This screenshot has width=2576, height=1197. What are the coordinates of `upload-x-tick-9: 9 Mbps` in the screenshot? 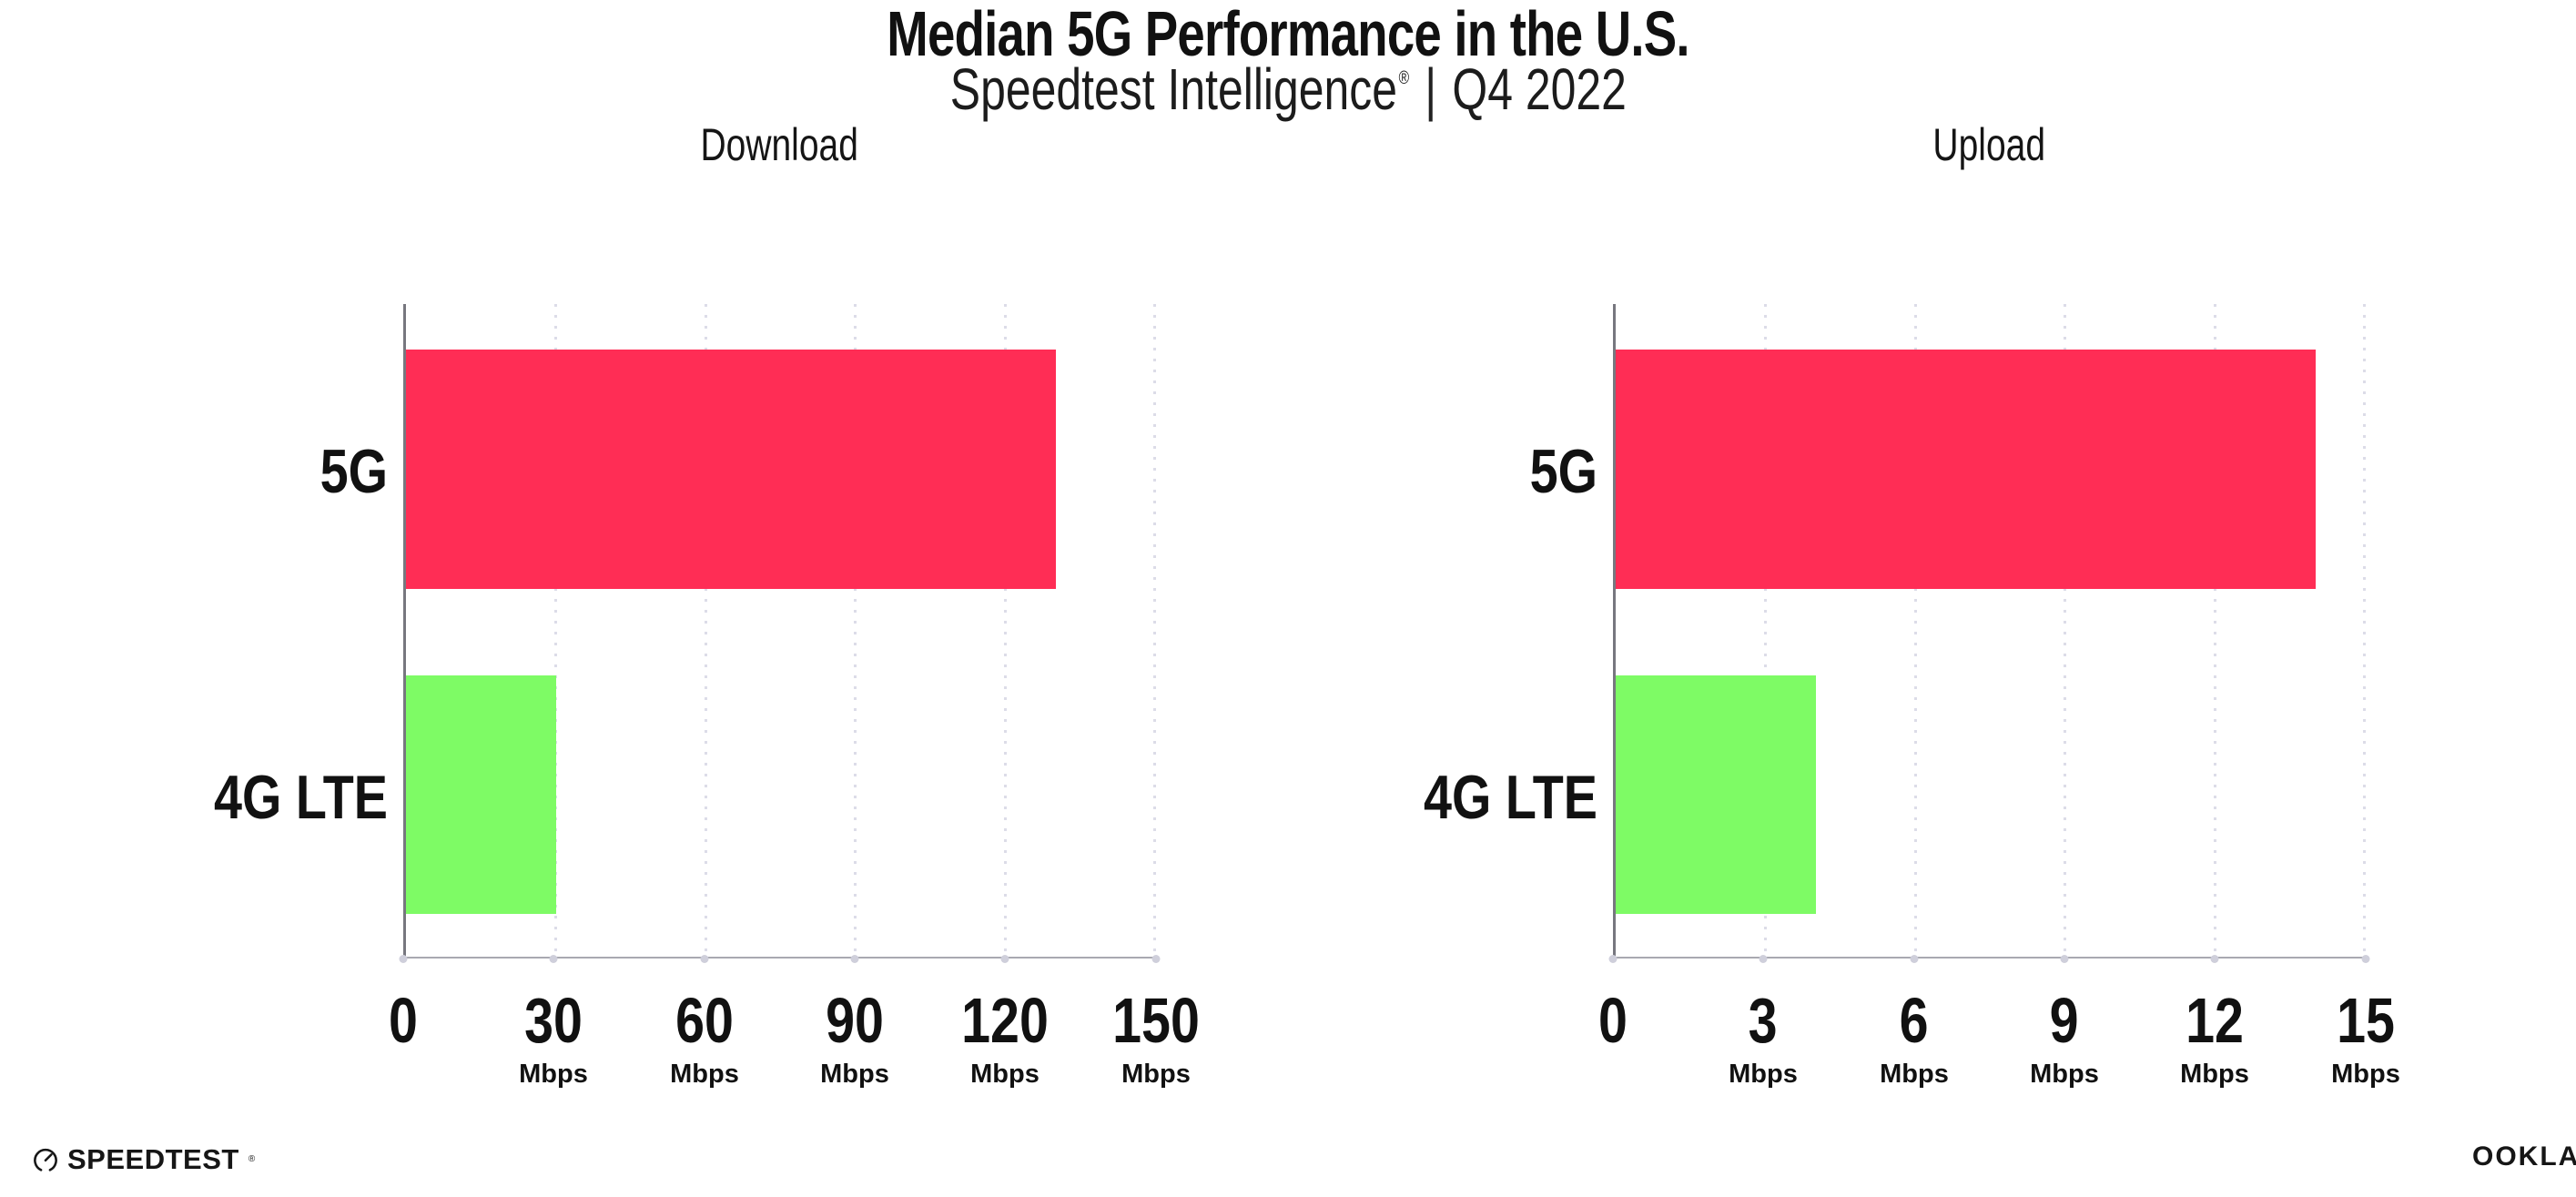 It's located at (2064, 1037).